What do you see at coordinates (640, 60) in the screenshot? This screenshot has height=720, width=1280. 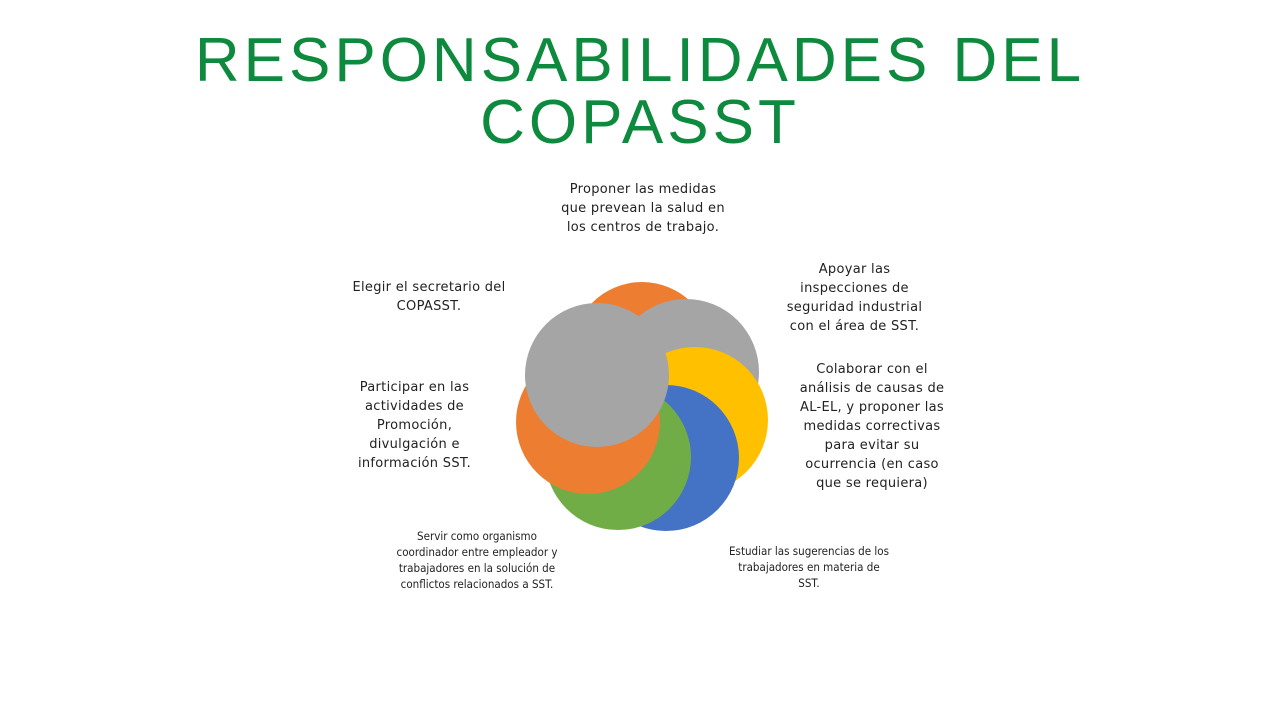 I see `slide-title-line-1: RESPONSABILIDADES DEL` at bounding box center [640, 60].